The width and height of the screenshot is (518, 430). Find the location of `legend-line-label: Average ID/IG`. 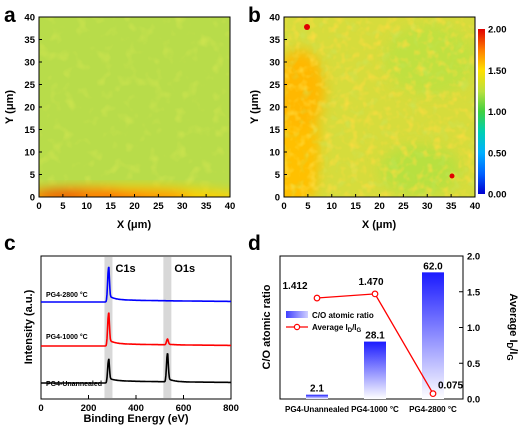

legend-line-label: Average ID/IG is located at coordinates (337, 328).